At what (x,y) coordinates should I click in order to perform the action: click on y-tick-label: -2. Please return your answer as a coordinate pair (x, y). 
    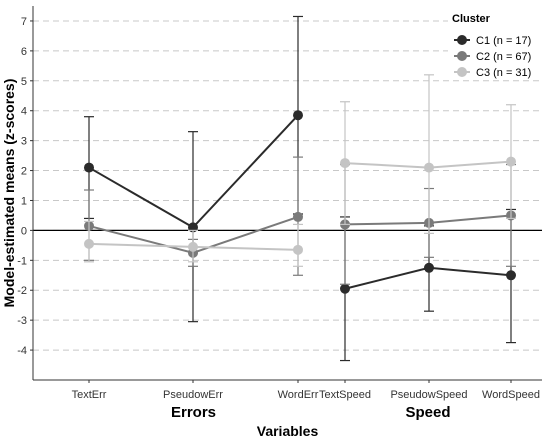
    Looking at the image, I should click on (22, 291).